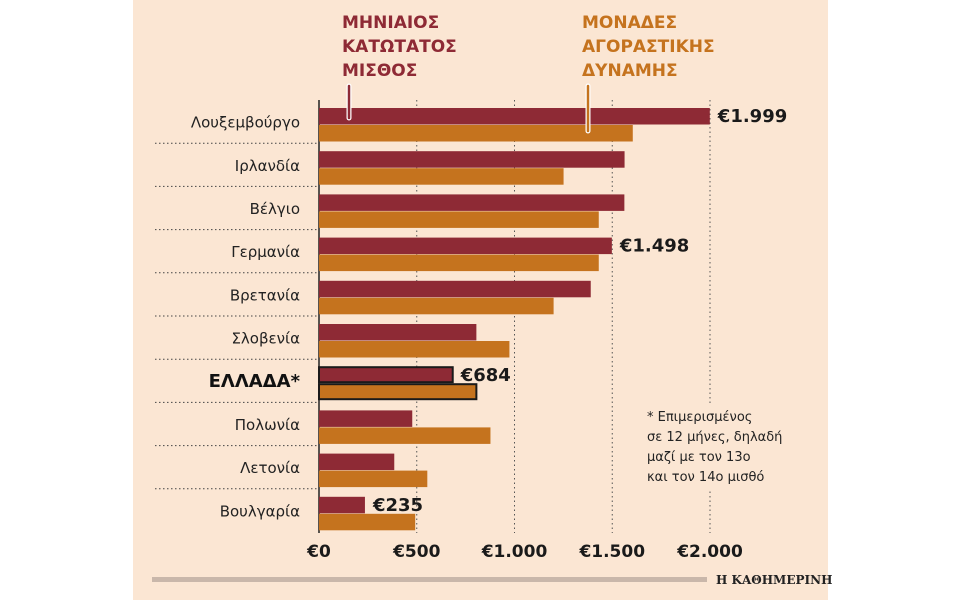  I want to click on footnote-line: μαζί με τον 13ο, so click(699, 457).